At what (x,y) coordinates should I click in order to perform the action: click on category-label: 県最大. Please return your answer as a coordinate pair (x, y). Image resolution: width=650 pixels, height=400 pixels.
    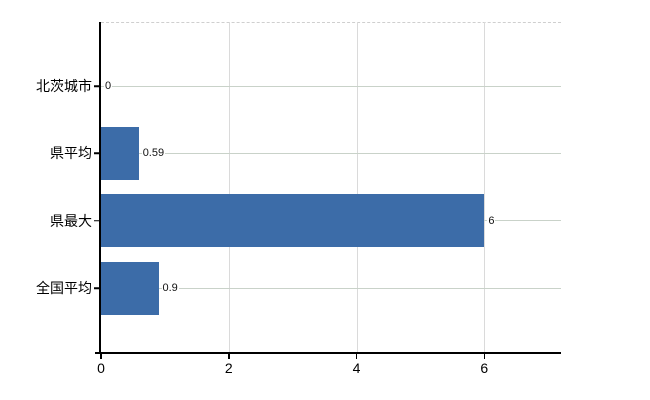
    Looking at the image, I should click on (71, 220).